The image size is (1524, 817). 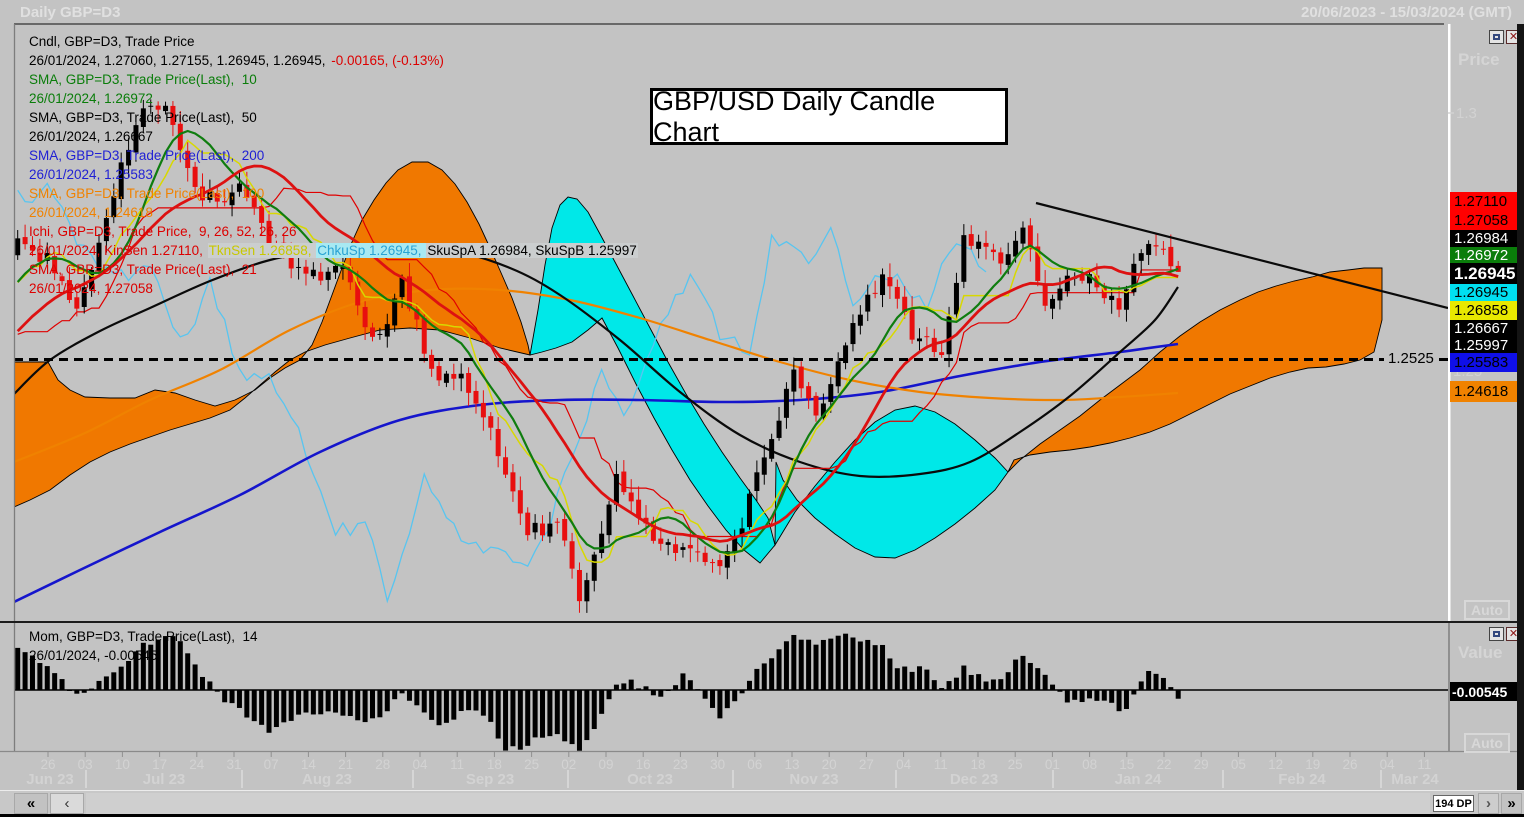 What do you see at coordinates (1090, 764) in the screenshot?
I see `axis-day-label: 08` at bounding box center [1090, 764].